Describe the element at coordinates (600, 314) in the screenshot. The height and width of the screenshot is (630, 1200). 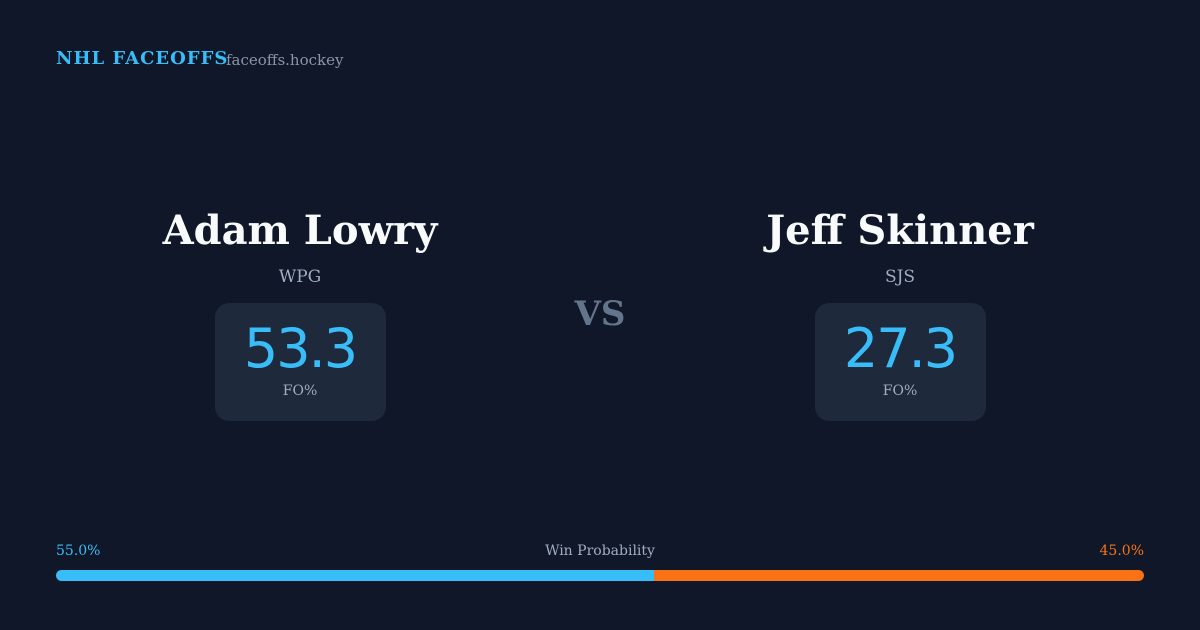
I see `vs-label: VS` at that location.